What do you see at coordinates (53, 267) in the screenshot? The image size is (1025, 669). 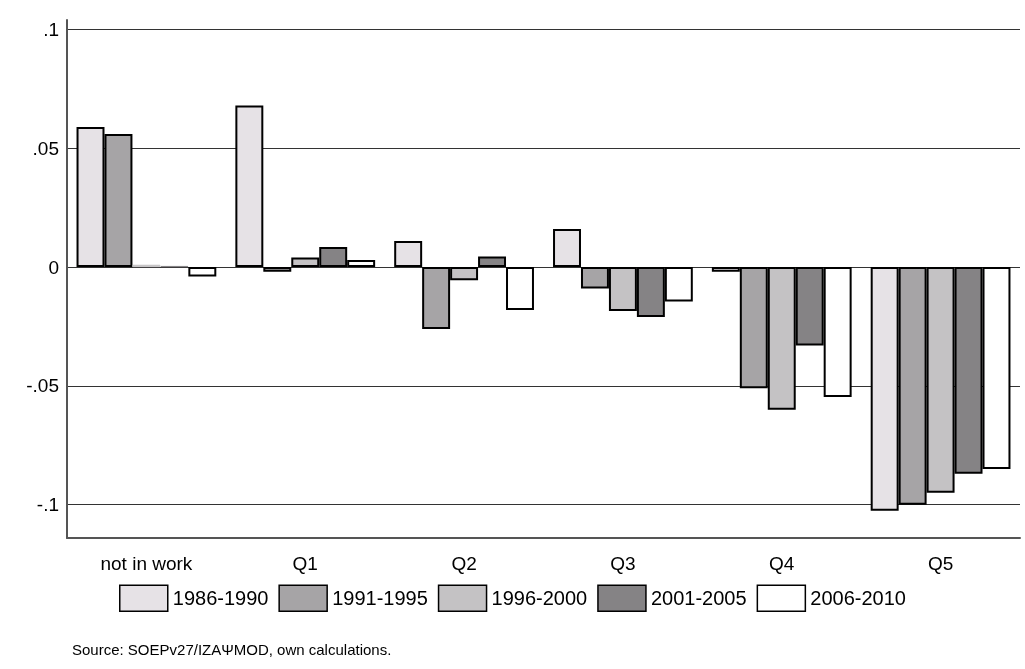 I see `y-tick-label: 0` at bounding box center [53, 267].